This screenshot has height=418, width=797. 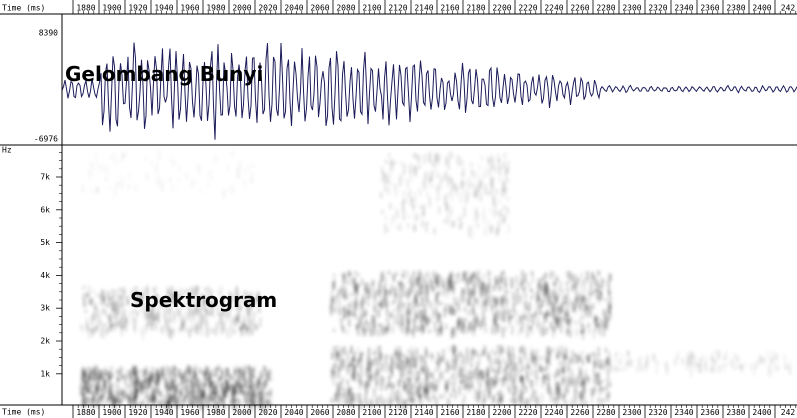 I want to click on time-tick-label: 2300, so click(x=631, y=8).